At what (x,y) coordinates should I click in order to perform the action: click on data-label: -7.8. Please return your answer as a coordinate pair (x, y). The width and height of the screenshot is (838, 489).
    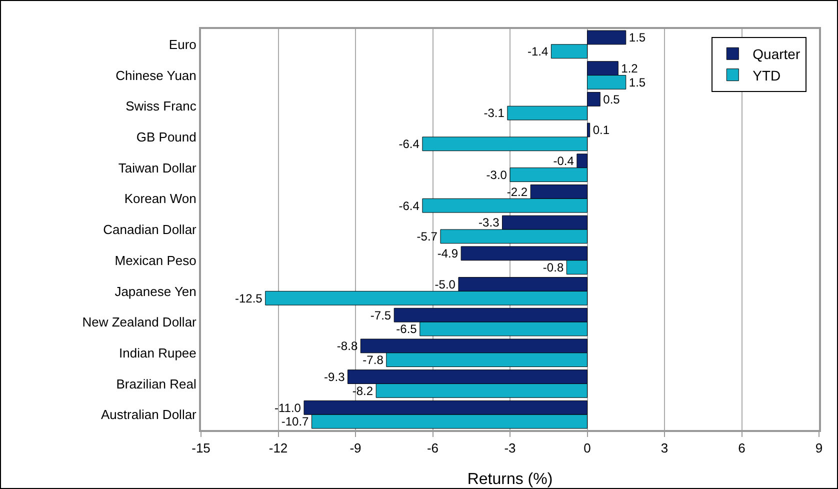
    Looking at the image, I should click on (373, 359).